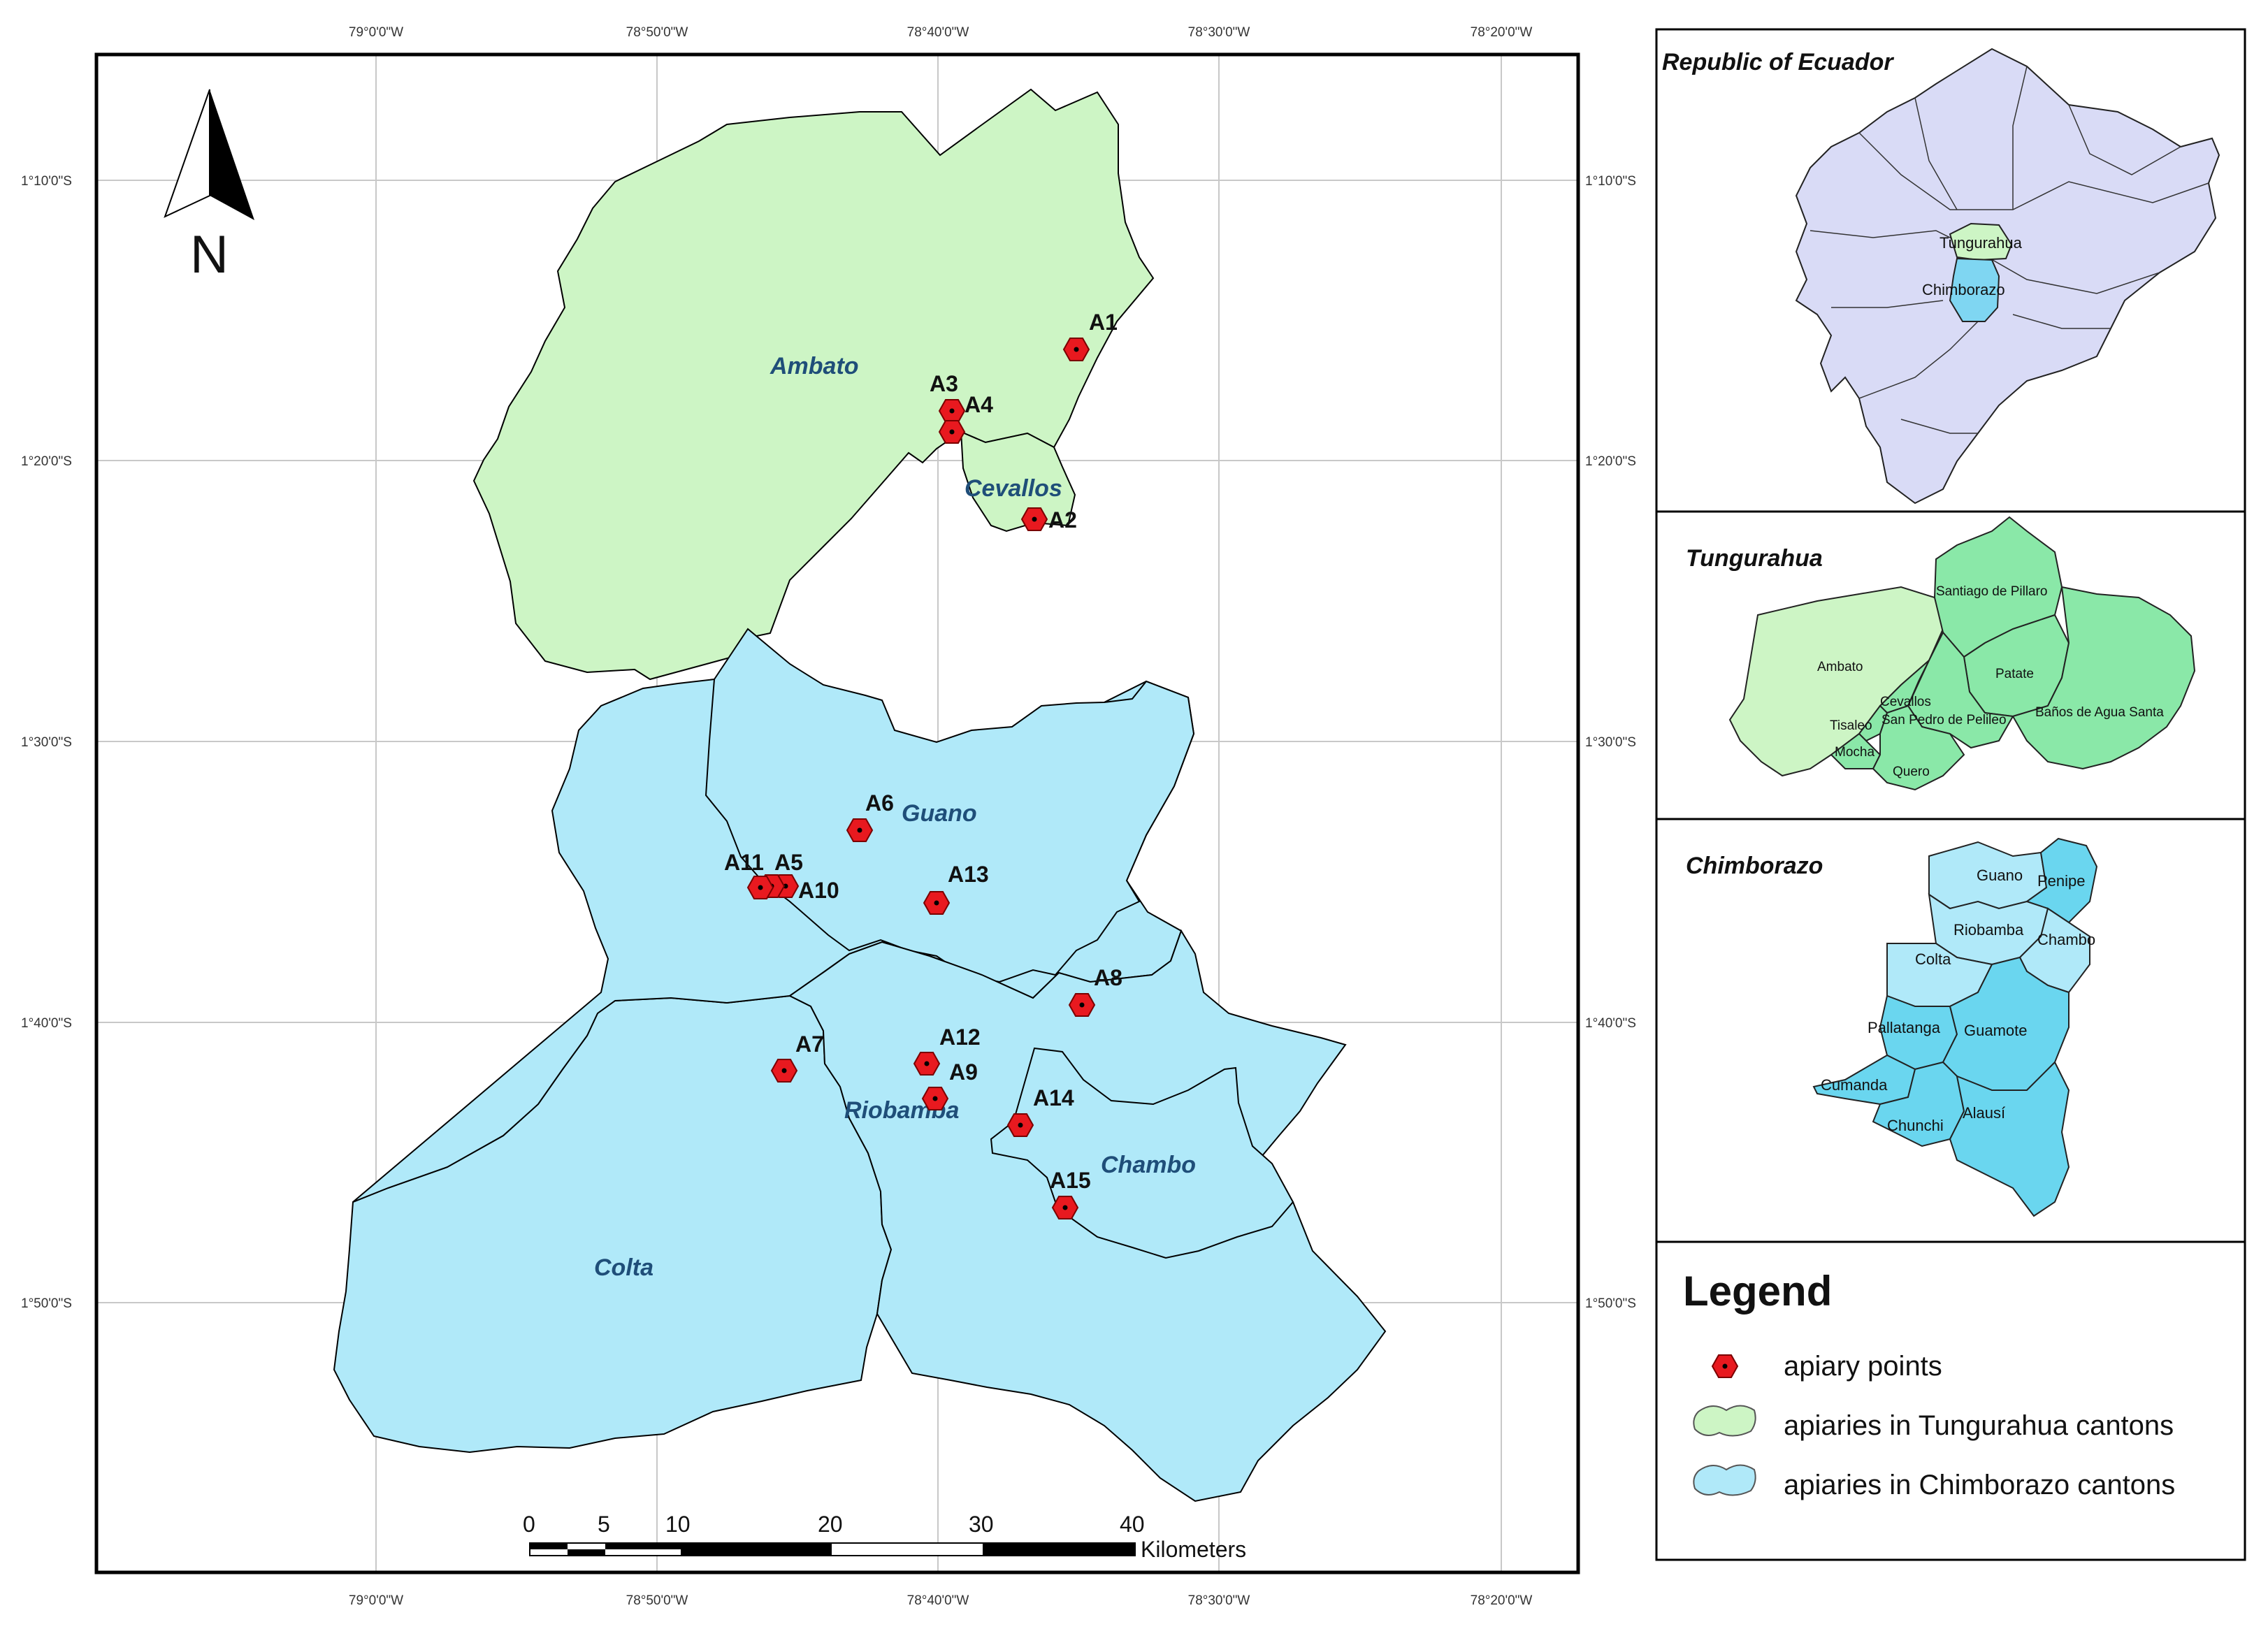 The height and width of the screenshot is (1629, 2268). What do you see at coordinates (1988, 930) in the screenshot?
I see `chimb-label-riobamba: Riobamba` at bounding box center [1988, 930].